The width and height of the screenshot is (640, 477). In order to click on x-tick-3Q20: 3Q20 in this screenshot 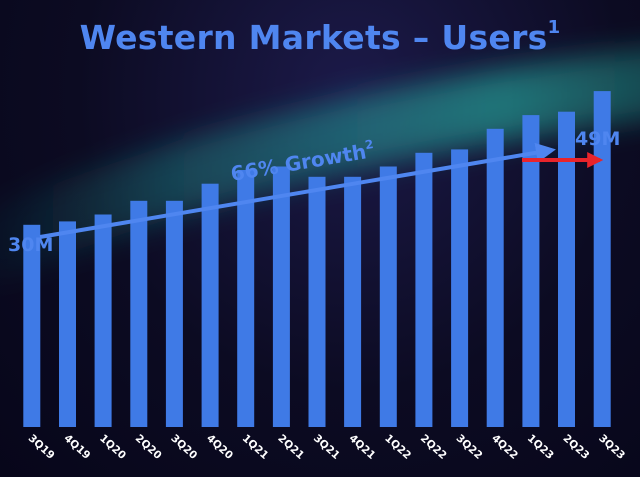, I will do `click(183, 447)`.